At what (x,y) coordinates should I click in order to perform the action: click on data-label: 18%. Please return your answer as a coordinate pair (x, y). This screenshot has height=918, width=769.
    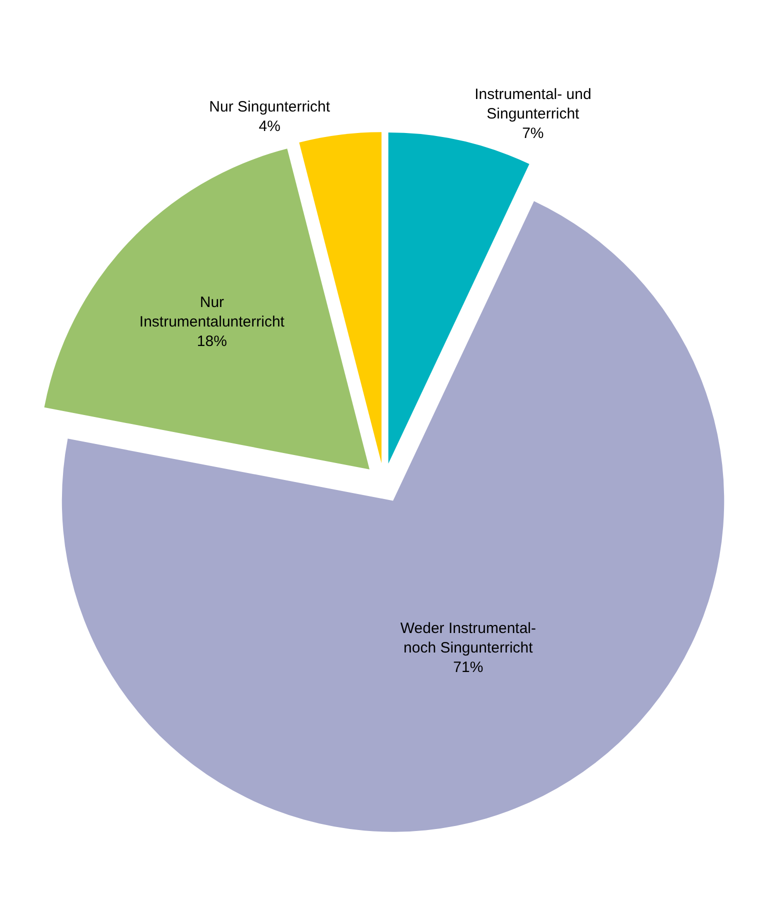
    Looking at the image, I should click on (211, 341).